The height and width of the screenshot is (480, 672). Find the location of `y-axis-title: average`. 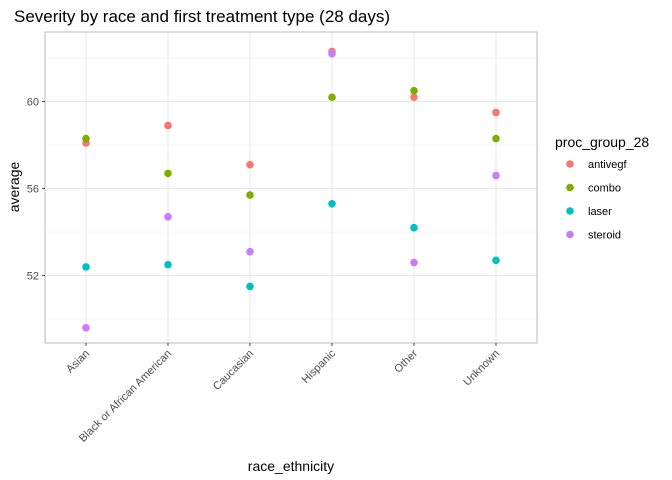

y-axis-title: average is located at coordinates (14, 186).